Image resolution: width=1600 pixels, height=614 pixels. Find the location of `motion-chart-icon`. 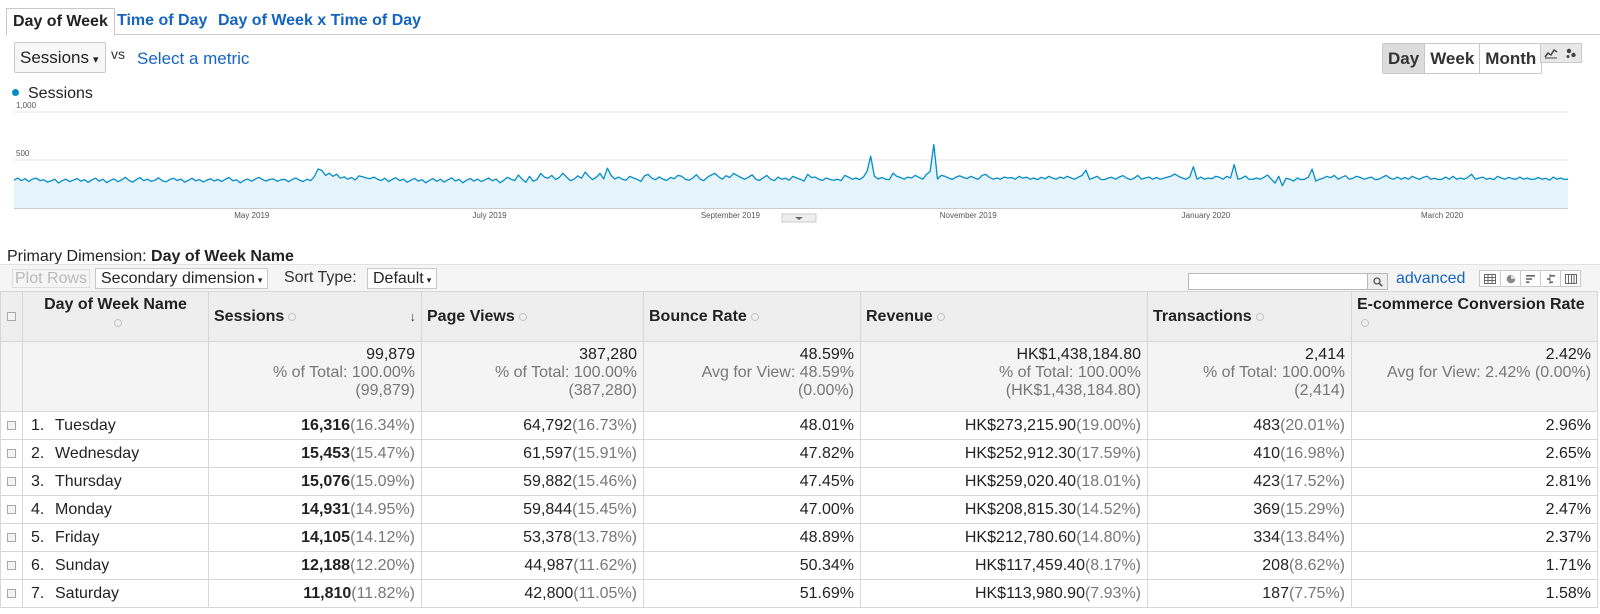

motion-chart-icon is located at coordinates (1571, 53).